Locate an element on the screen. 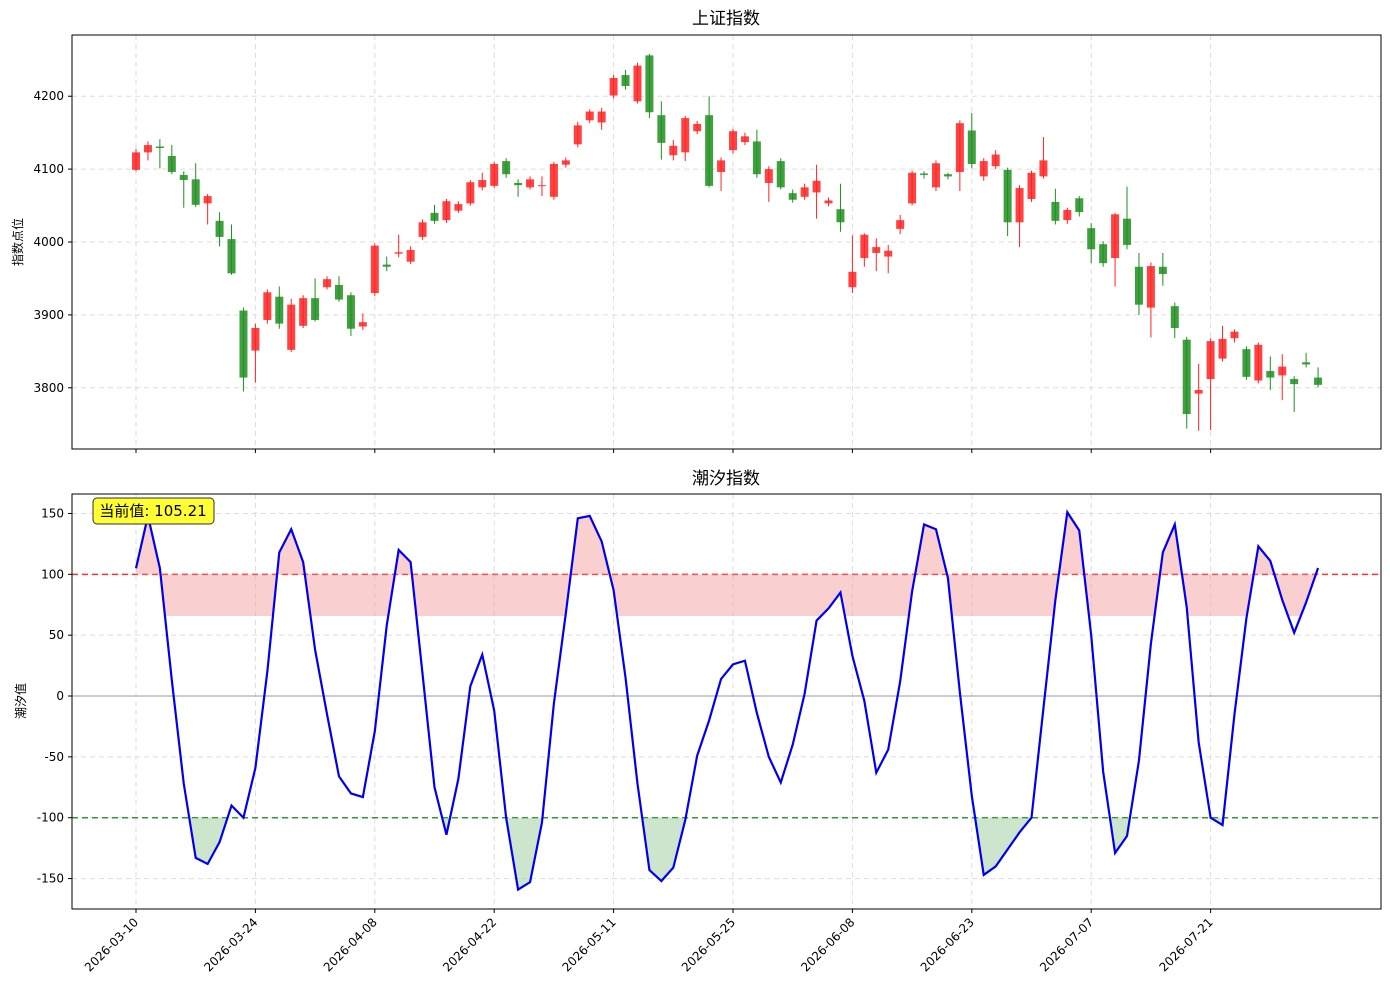  y-tick-label: -150 is located at coordinates (50, 879).